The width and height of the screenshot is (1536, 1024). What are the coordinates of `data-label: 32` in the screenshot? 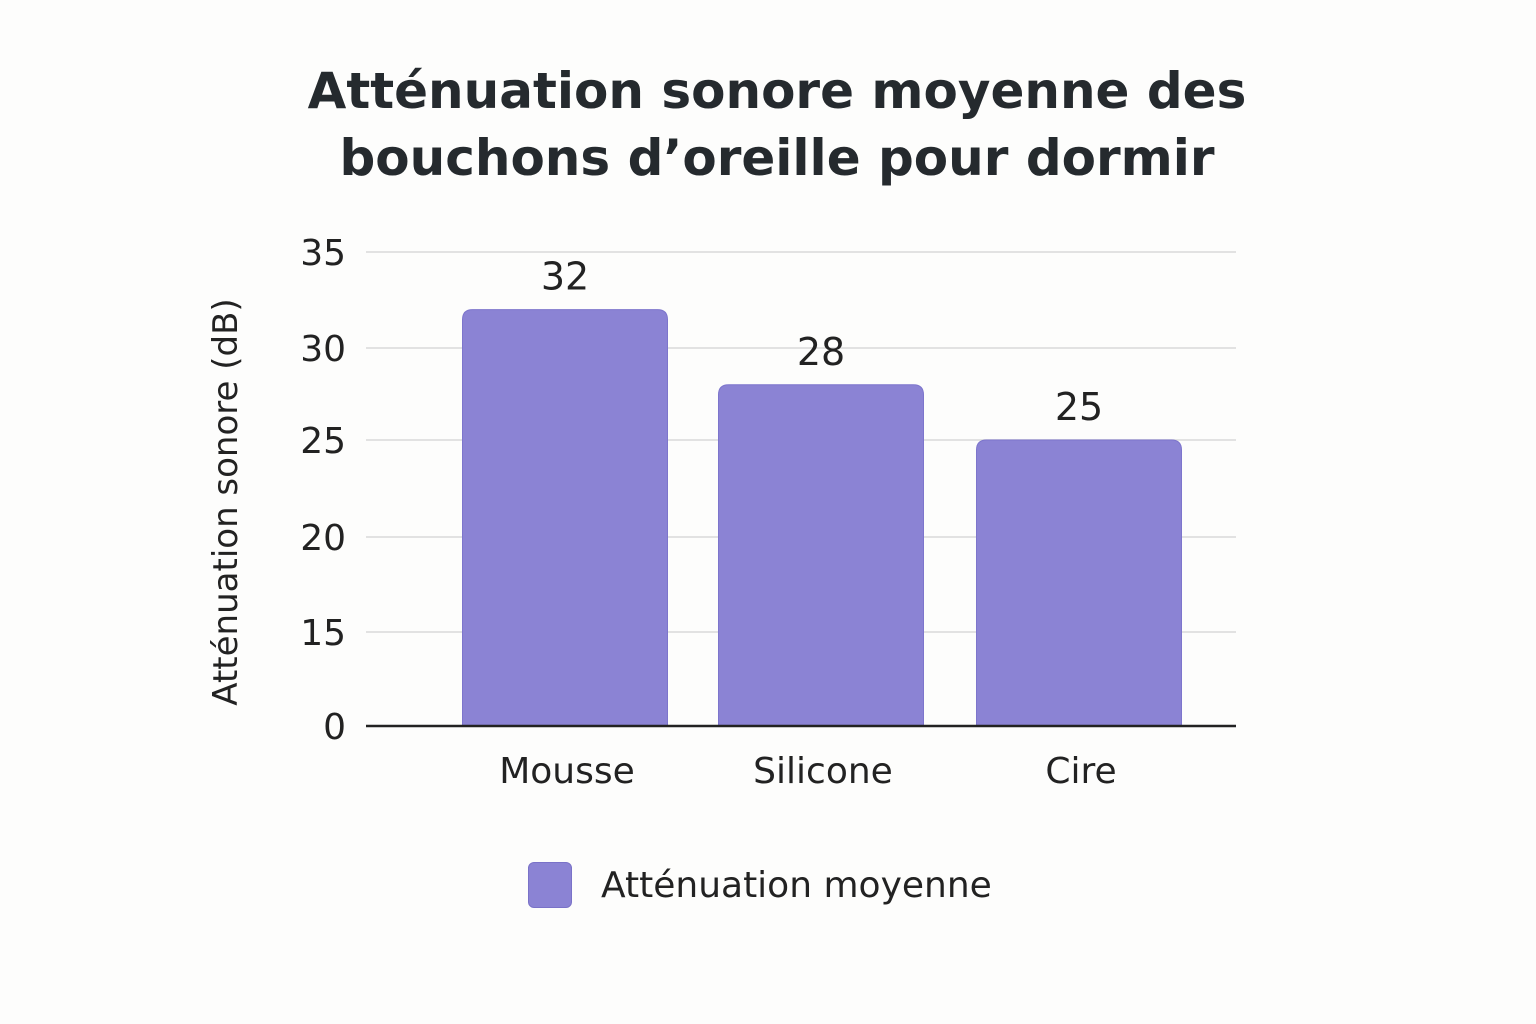 It's located at (565, 277).